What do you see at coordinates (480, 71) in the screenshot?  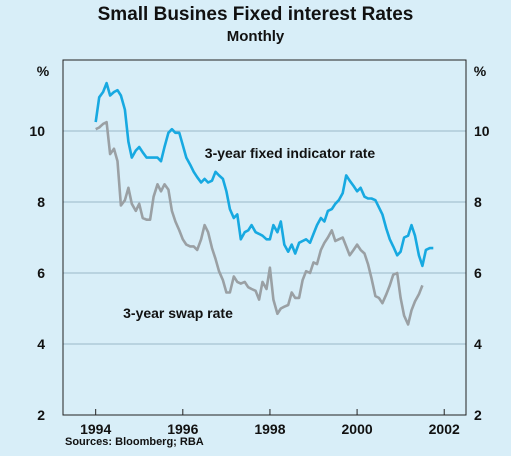 I see `y-unit-label-right: %` at bounding box center [480, 71].